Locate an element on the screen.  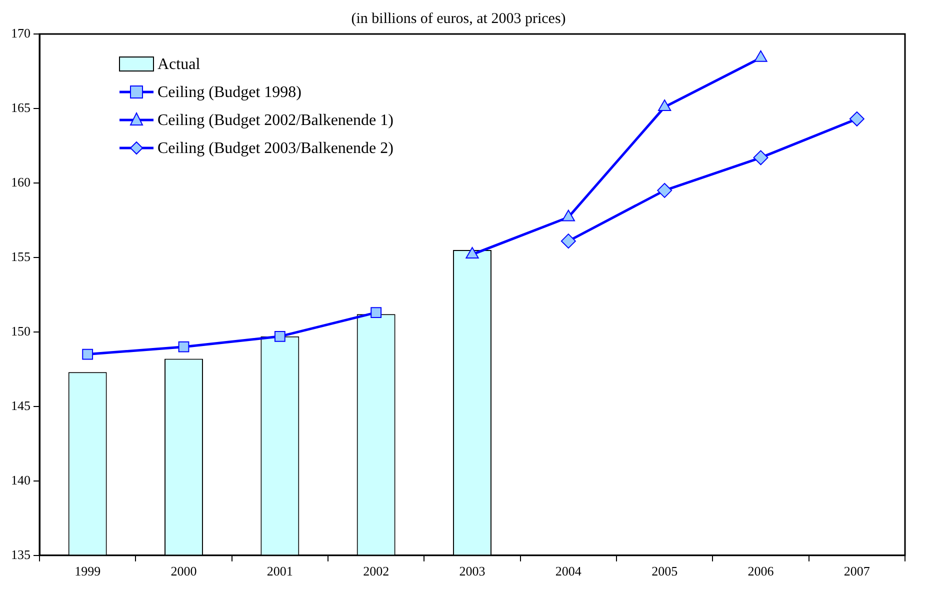
y-tick-label: 165 is located at coordinates (20, 107).